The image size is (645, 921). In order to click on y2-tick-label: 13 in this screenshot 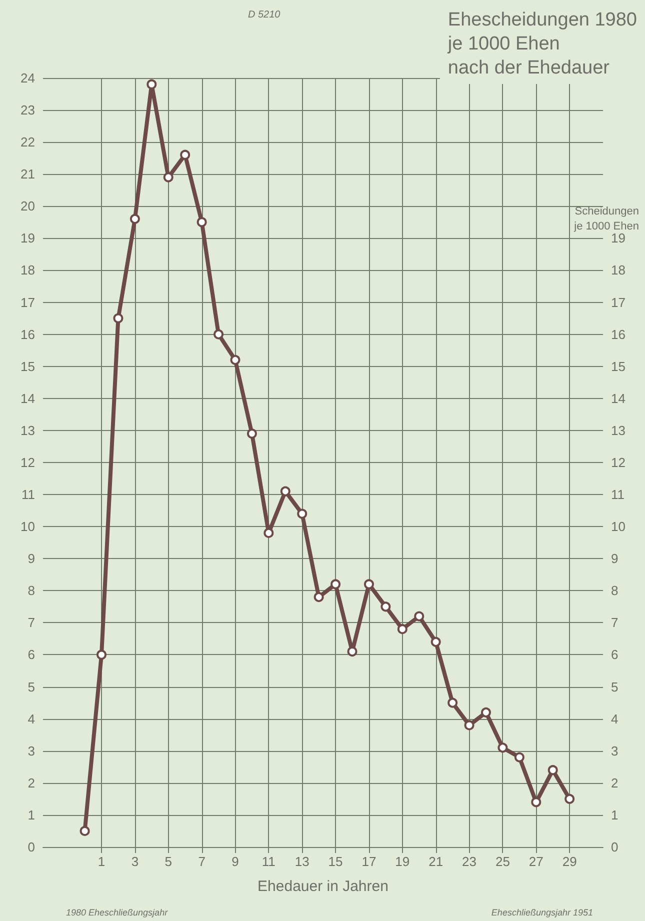, I will do `click(618, 430)`.